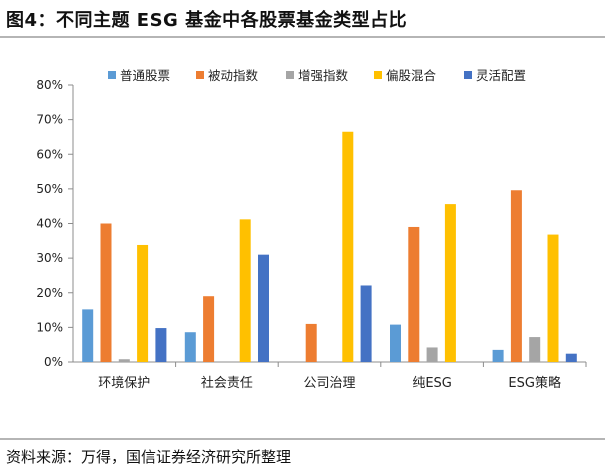  I want to click on x-tick-label: 环境保护, so click(124, 383).